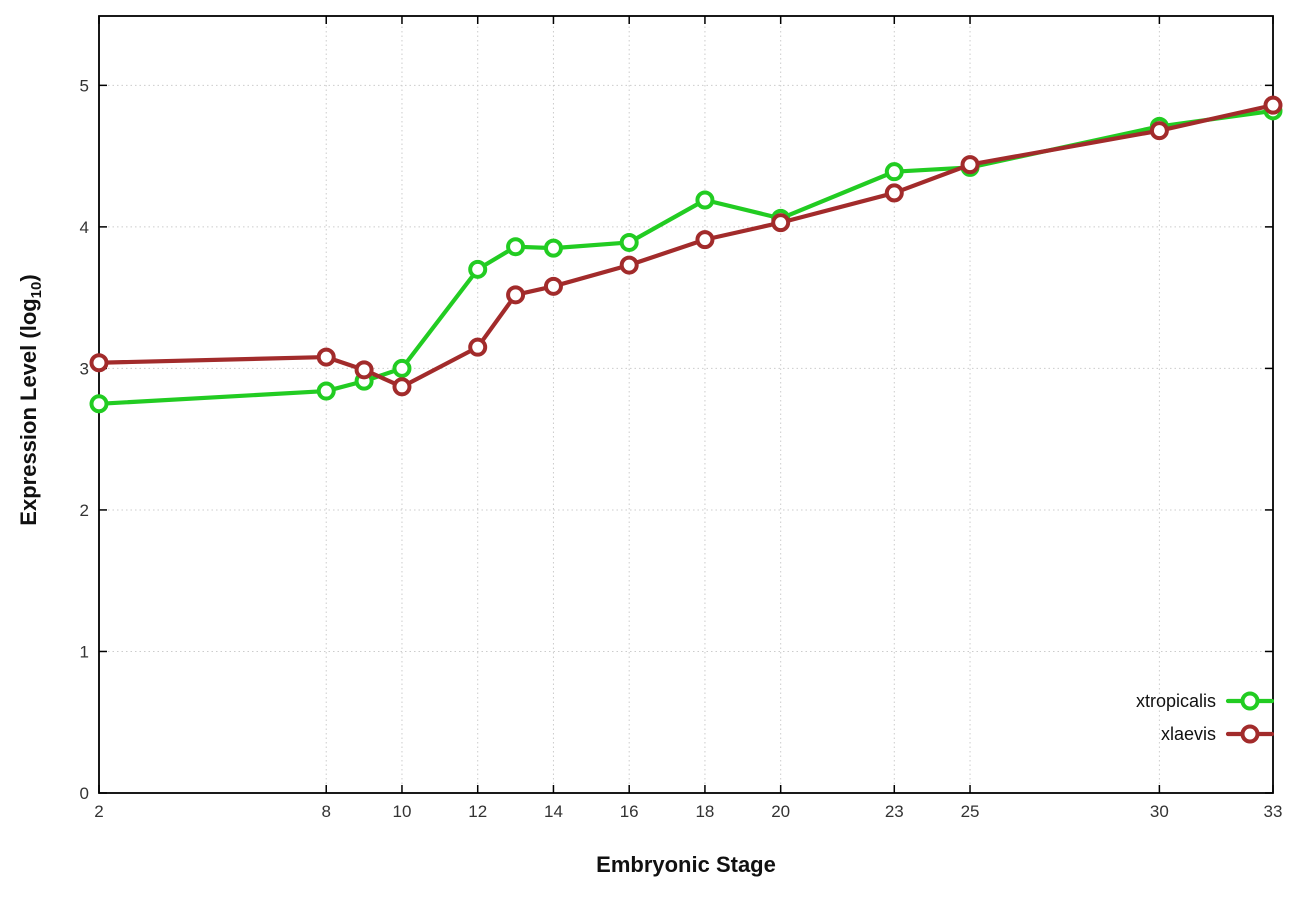  I want to click on x-tick-label: 8, so click(325, 811).